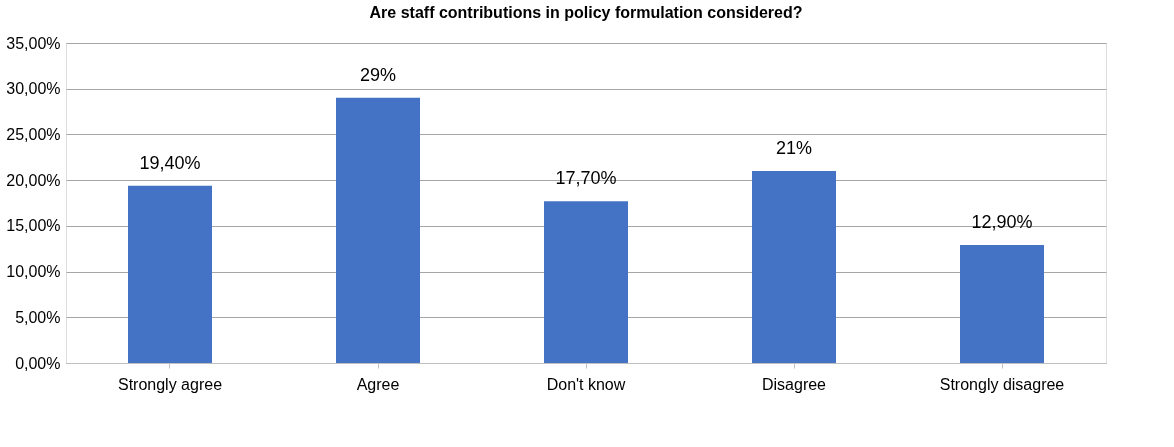 This screenshot has width=1174, height=447. What do you see at coordinates (586, 12) in the screenshot?
I see `chart-title: Are staff contributions in policy formulation considered?` at bounding box center [586, 12].